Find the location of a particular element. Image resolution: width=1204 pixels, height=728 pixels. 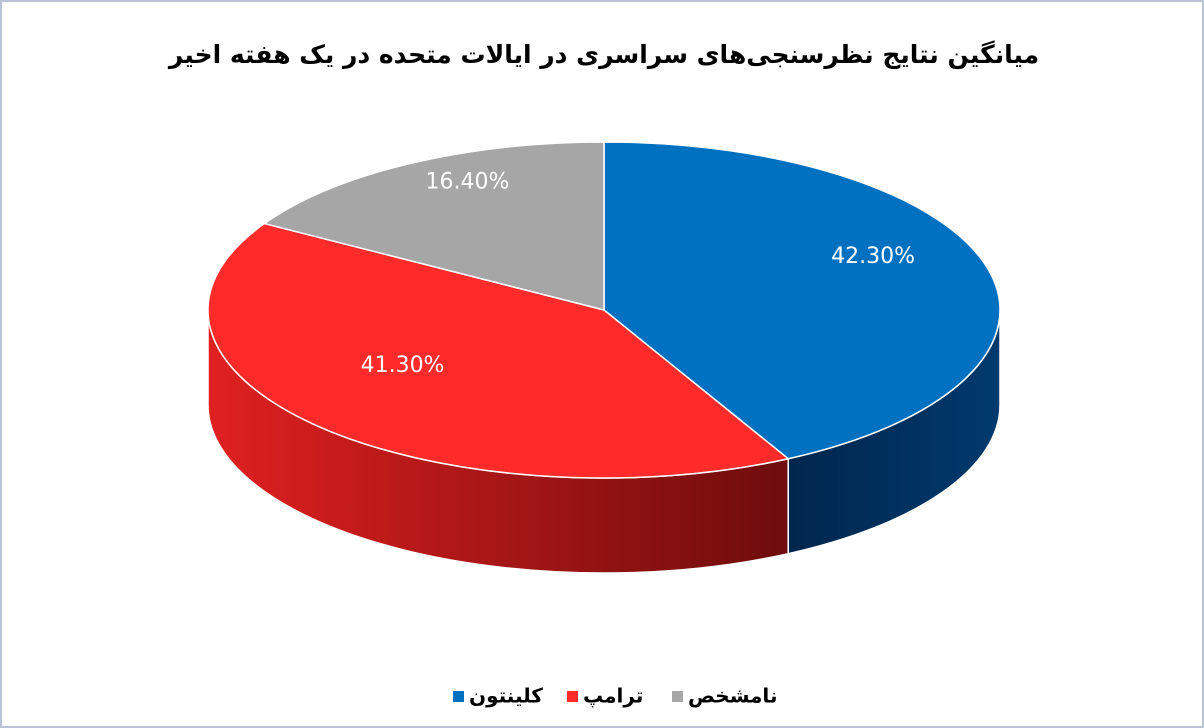

legend-label: نامشخص is located at coordinates (732, 696).